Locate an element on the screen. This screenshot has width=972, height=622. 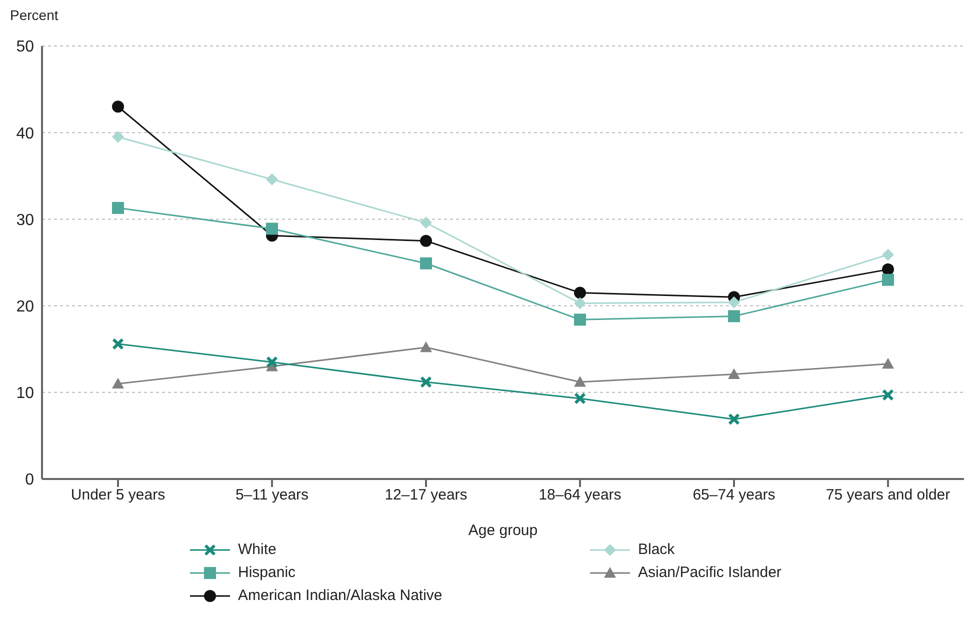
x-axis-title: Age group is located at coordinates (503, 530).